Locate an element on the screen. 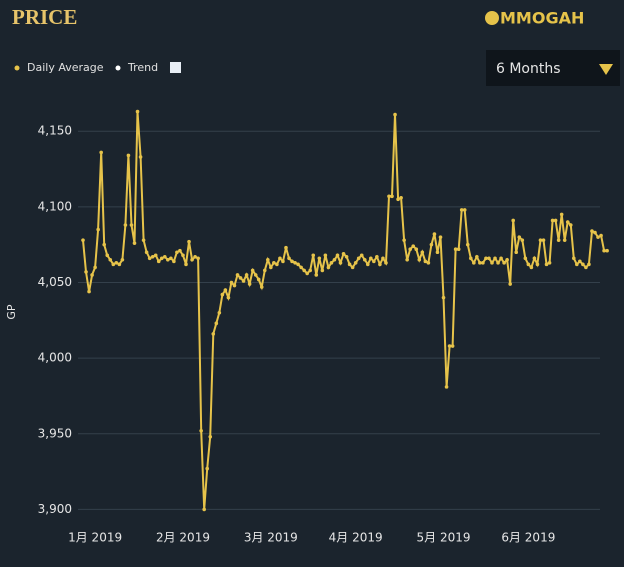  y-axis-label: GP is located at coordinates (11, 312).